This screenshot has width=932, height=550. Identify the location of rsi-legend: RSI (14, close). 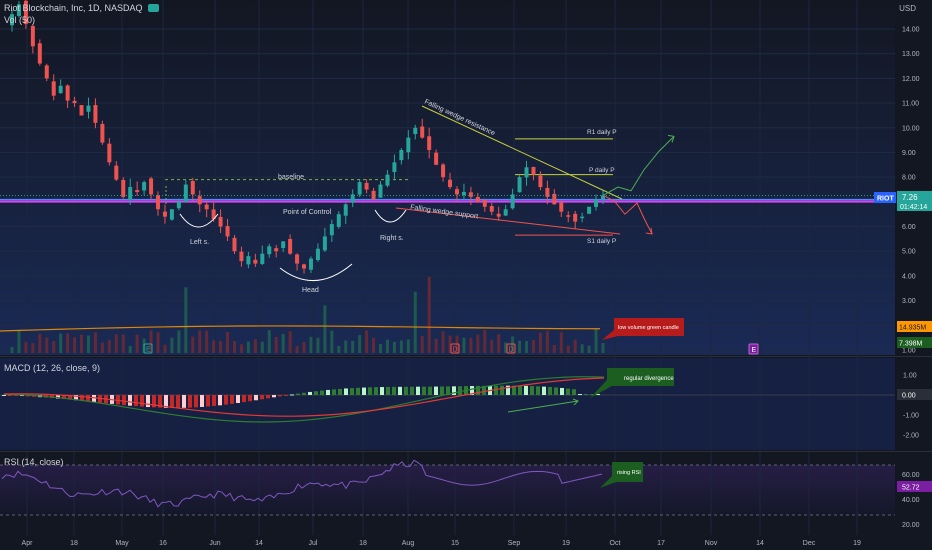
(34, 462).